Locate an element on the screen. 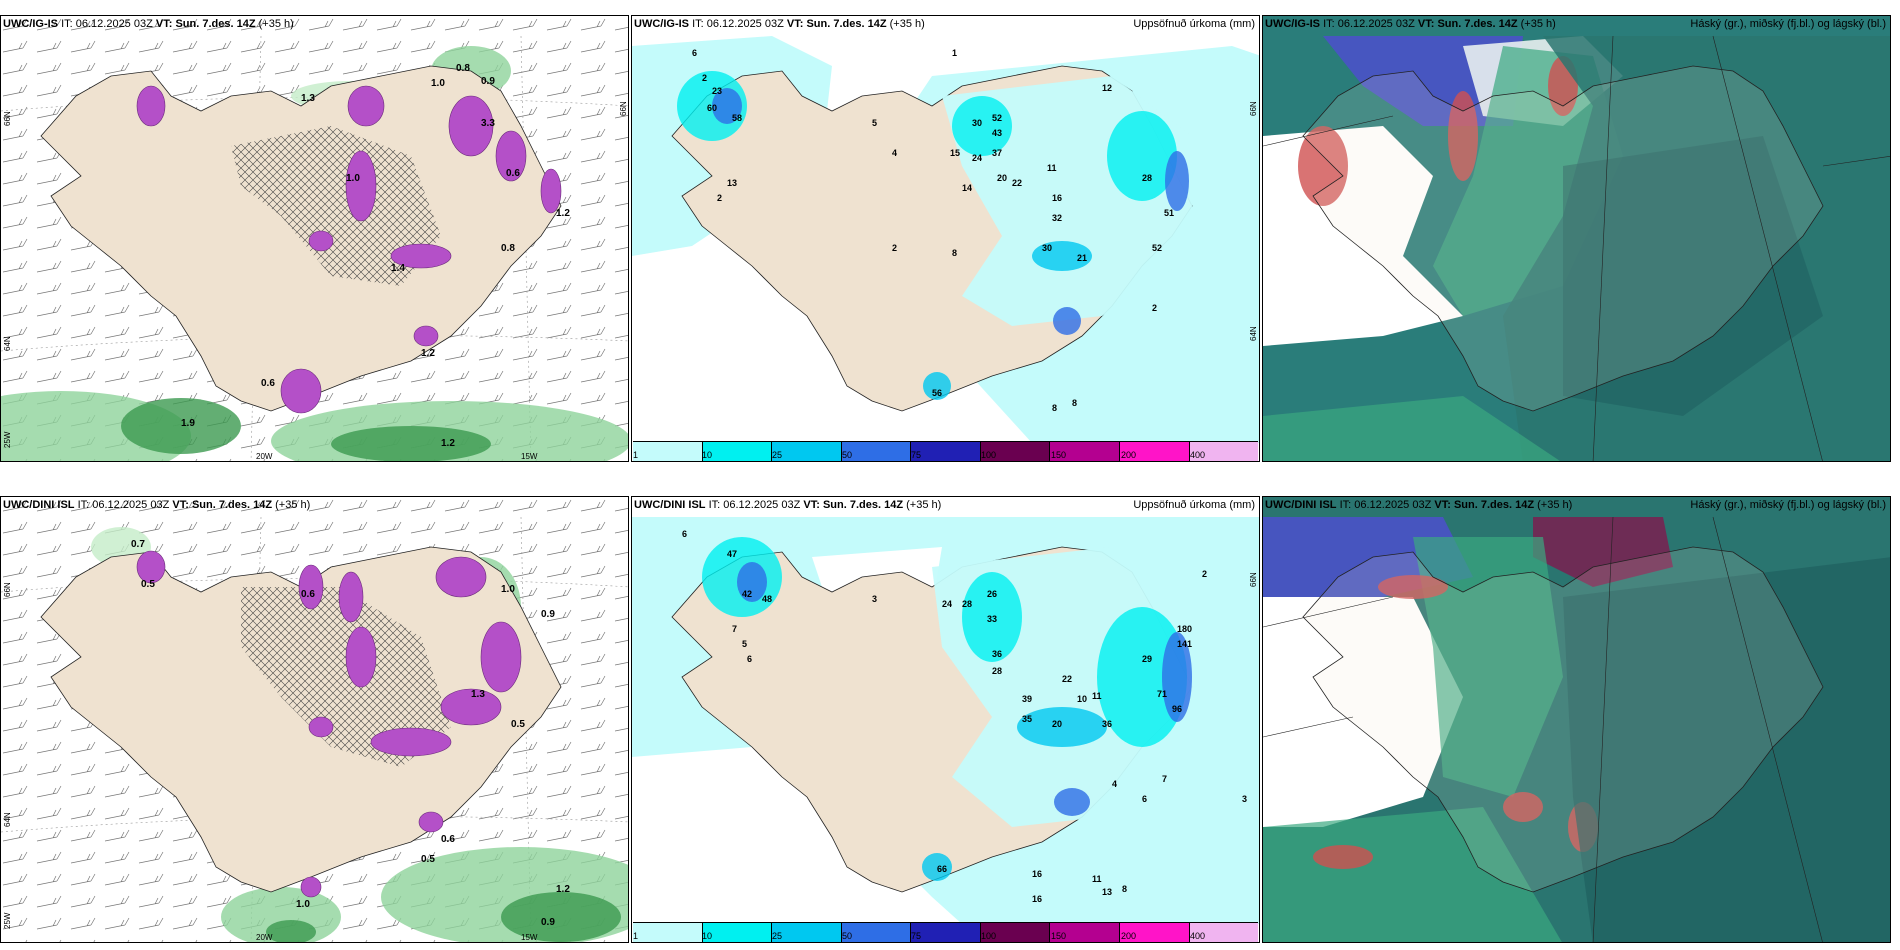 The height and width of the screenshot is (950, 1900). svg-text: 3.3 is located at coordinates (488, 123).